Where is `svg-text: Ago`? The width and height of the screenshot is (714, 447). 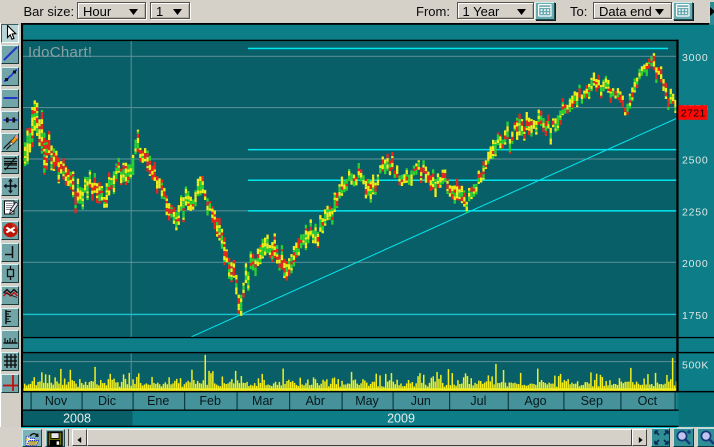 svg-text: Ago is located at coordinates (535, 401).